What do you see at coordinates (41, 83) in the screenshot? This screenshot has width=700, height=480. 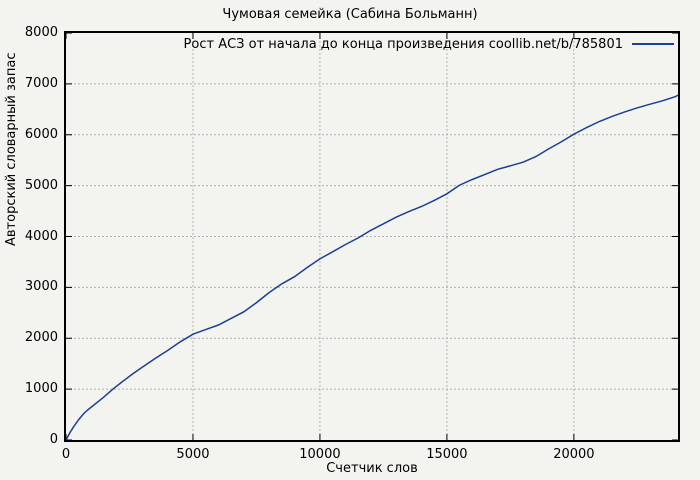 I see `y-tick-label: 7000` at bounding box center [41, 83].